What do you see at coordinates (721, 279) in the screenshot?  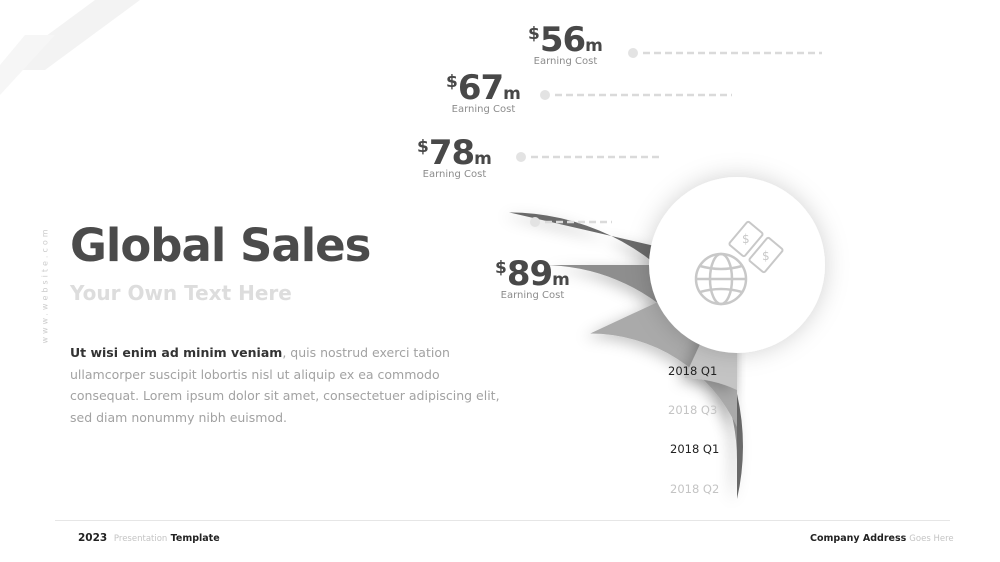 I see `globe-icon` at bounding box center [721, 279].